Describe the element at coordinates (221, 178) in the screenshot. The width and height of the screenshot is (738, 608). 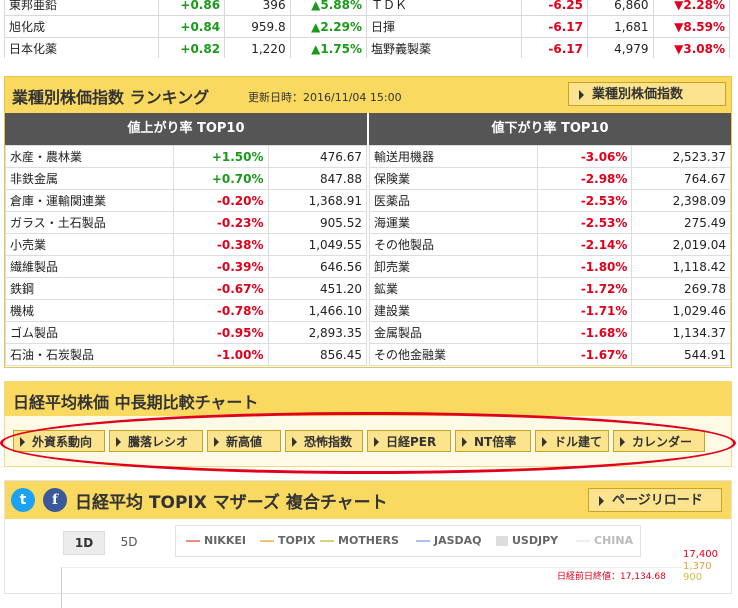
I see `sector-pct: +0.70%` at that location.